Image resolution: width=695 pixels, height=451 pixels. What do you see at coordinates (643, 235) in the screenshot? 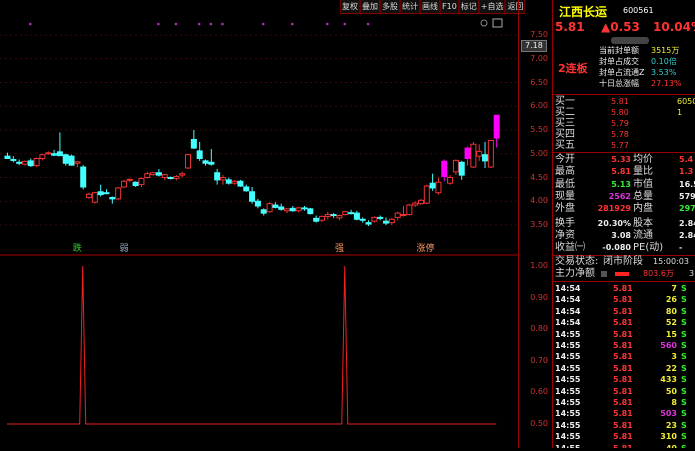
I see `quote-label: 流通` at bounding box center [643, 235].